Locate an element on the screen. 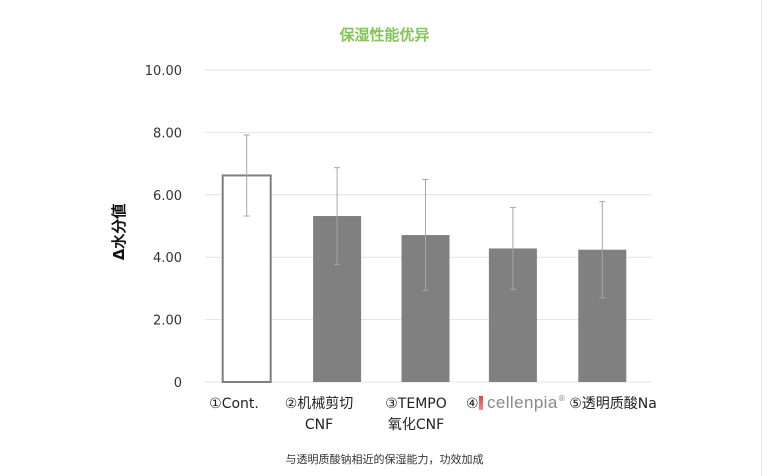 This screenshot has height=476, width=769. registered-mark: ® is located at coordinates (561, 398).